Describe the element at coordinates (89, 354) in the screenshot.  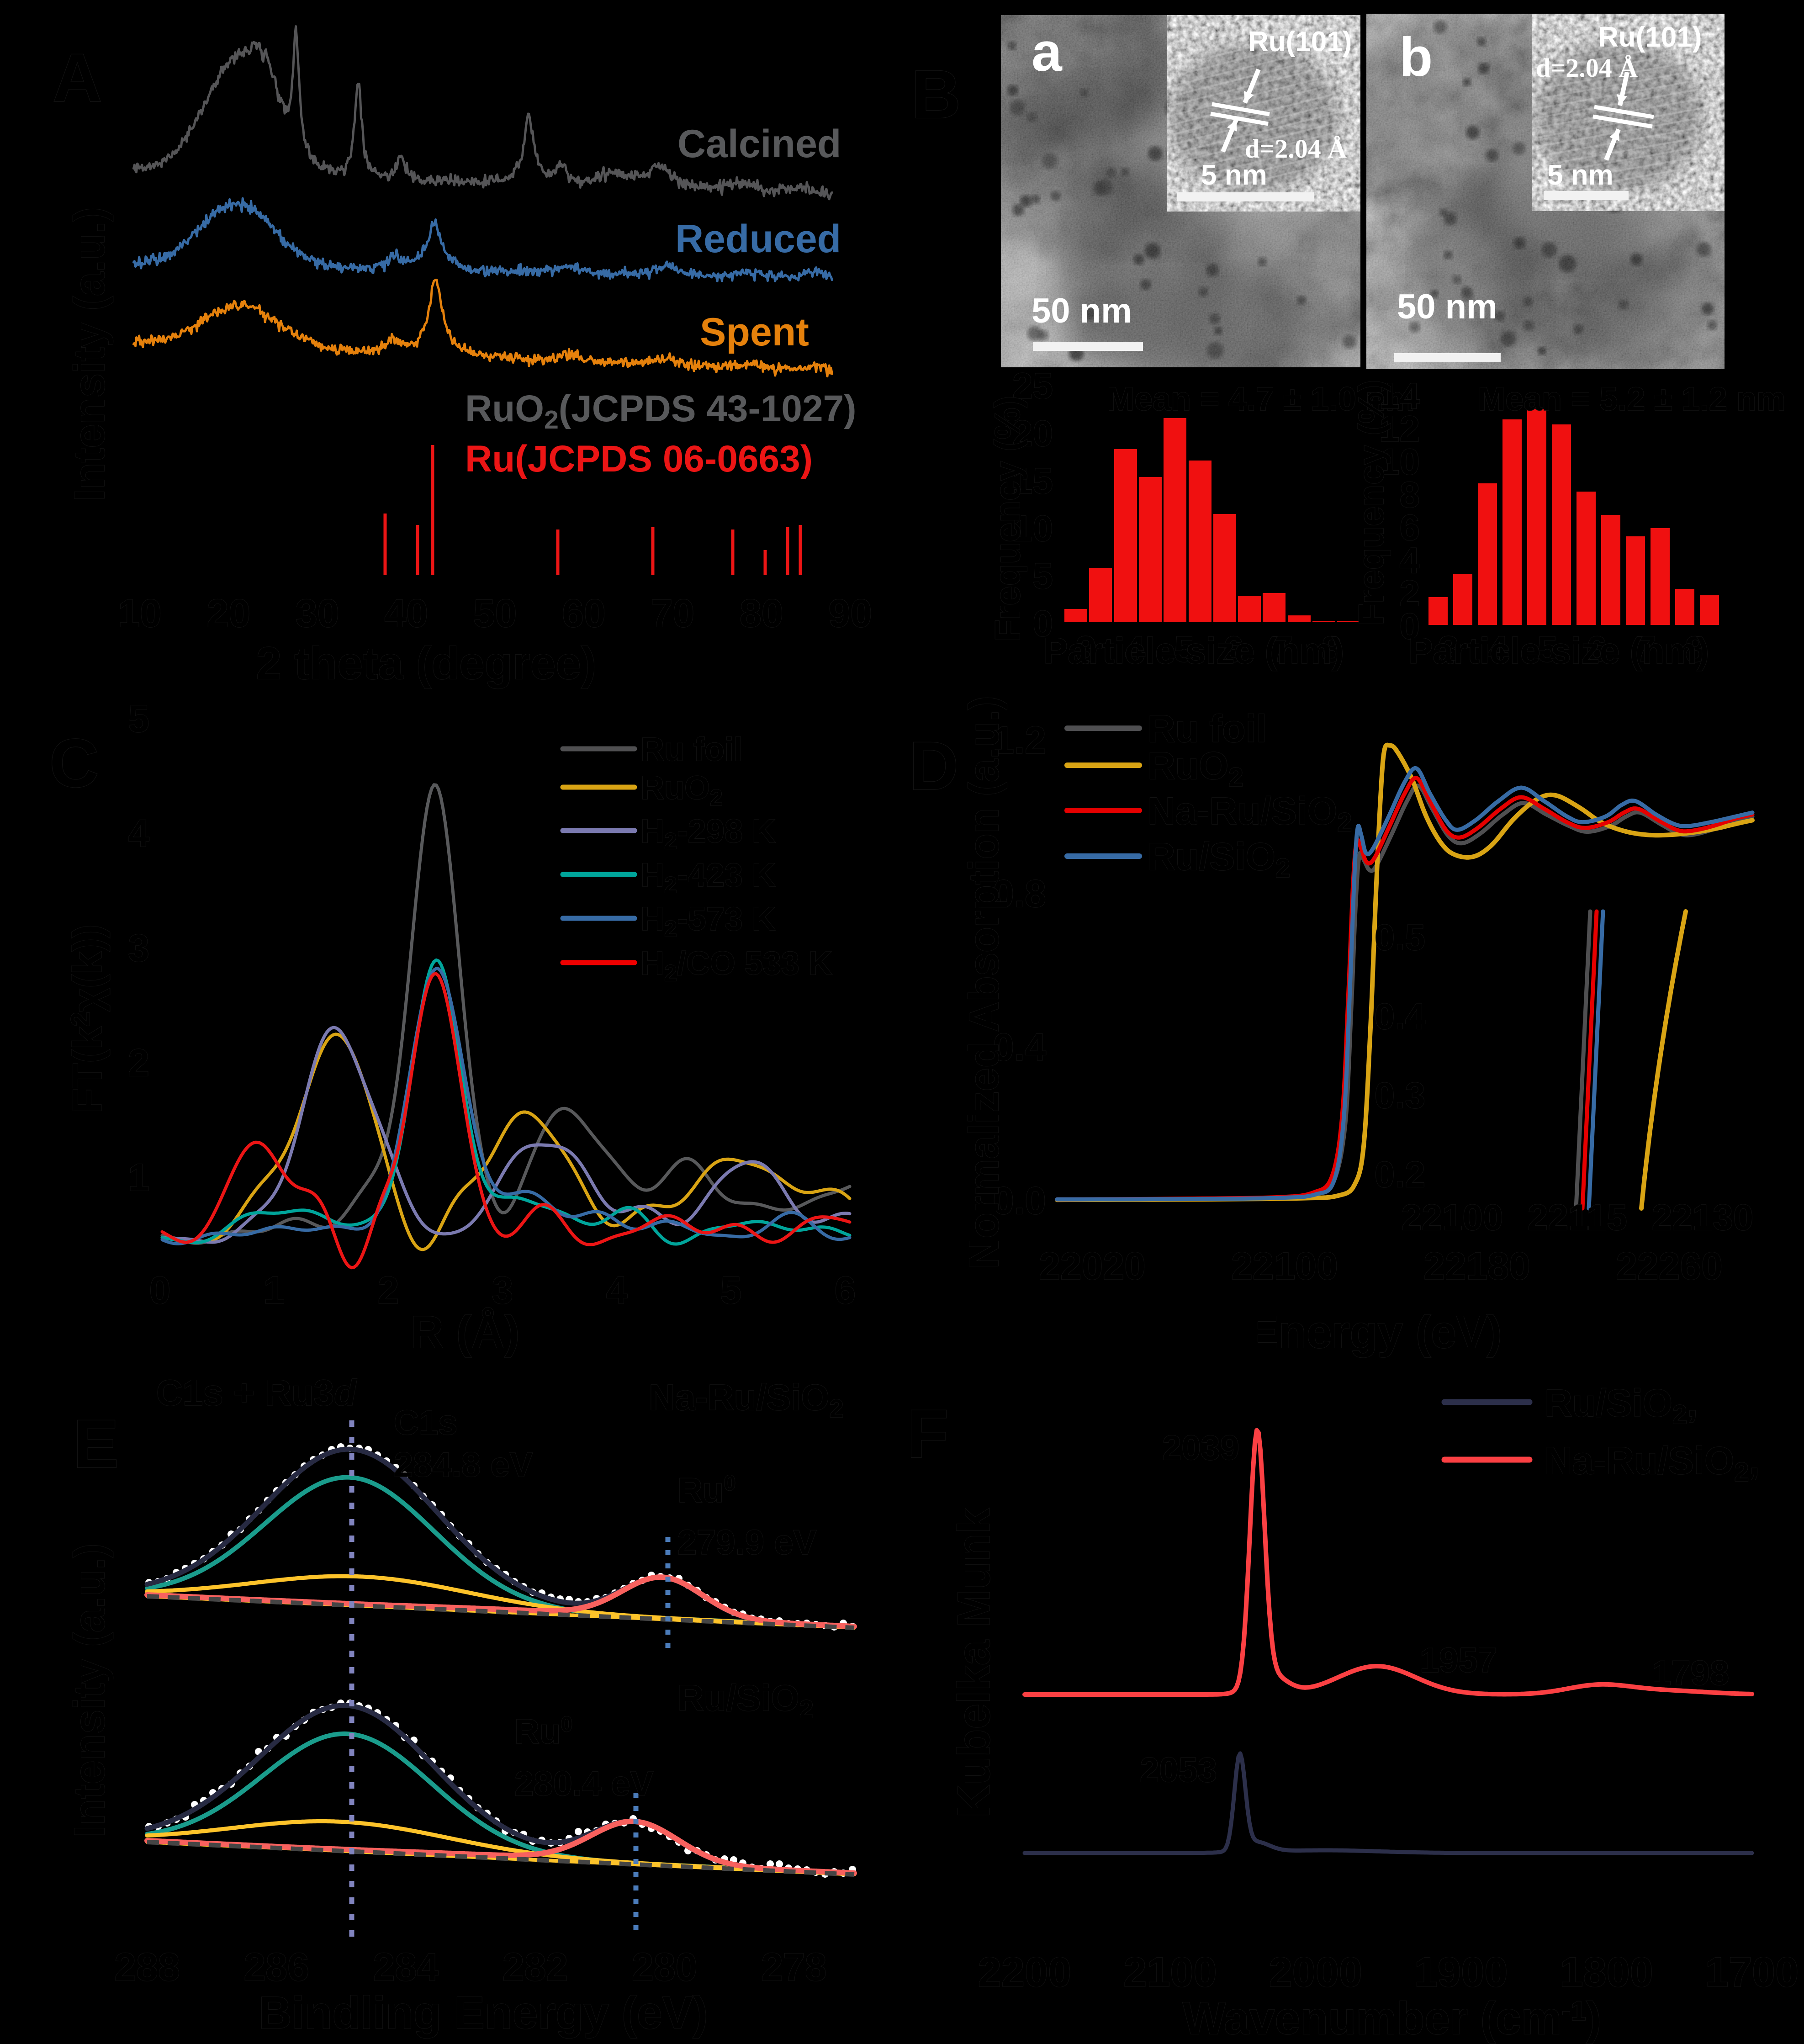
I see `svg-text: Intensity (a.u.)` at that location.